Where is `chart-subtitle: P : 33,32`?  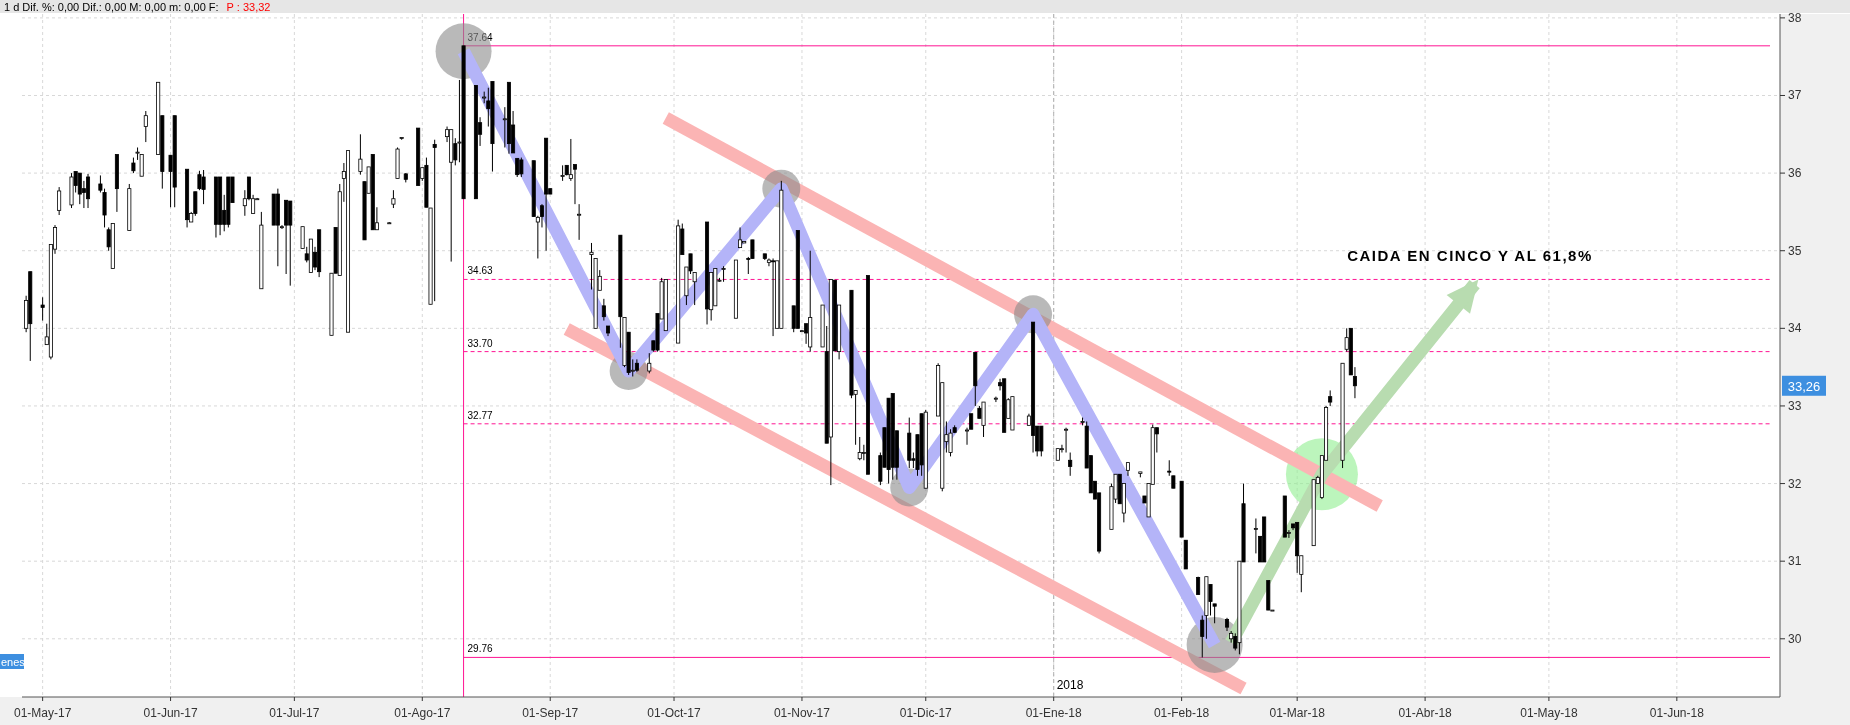 chart-subtitle: P : 33,32 is located at coordinates (248, 7).